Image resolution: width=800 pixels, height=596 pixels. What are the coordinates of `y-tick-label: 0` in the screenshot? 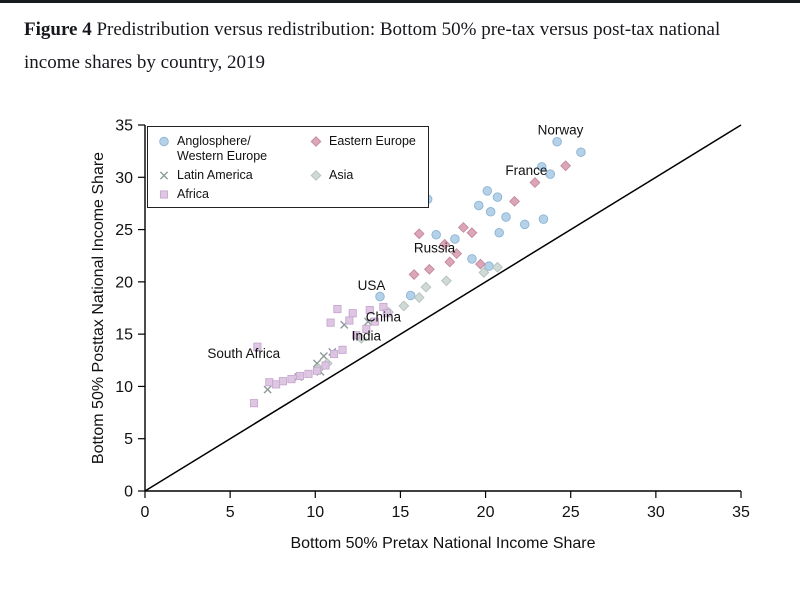 It's located at (128, 492).